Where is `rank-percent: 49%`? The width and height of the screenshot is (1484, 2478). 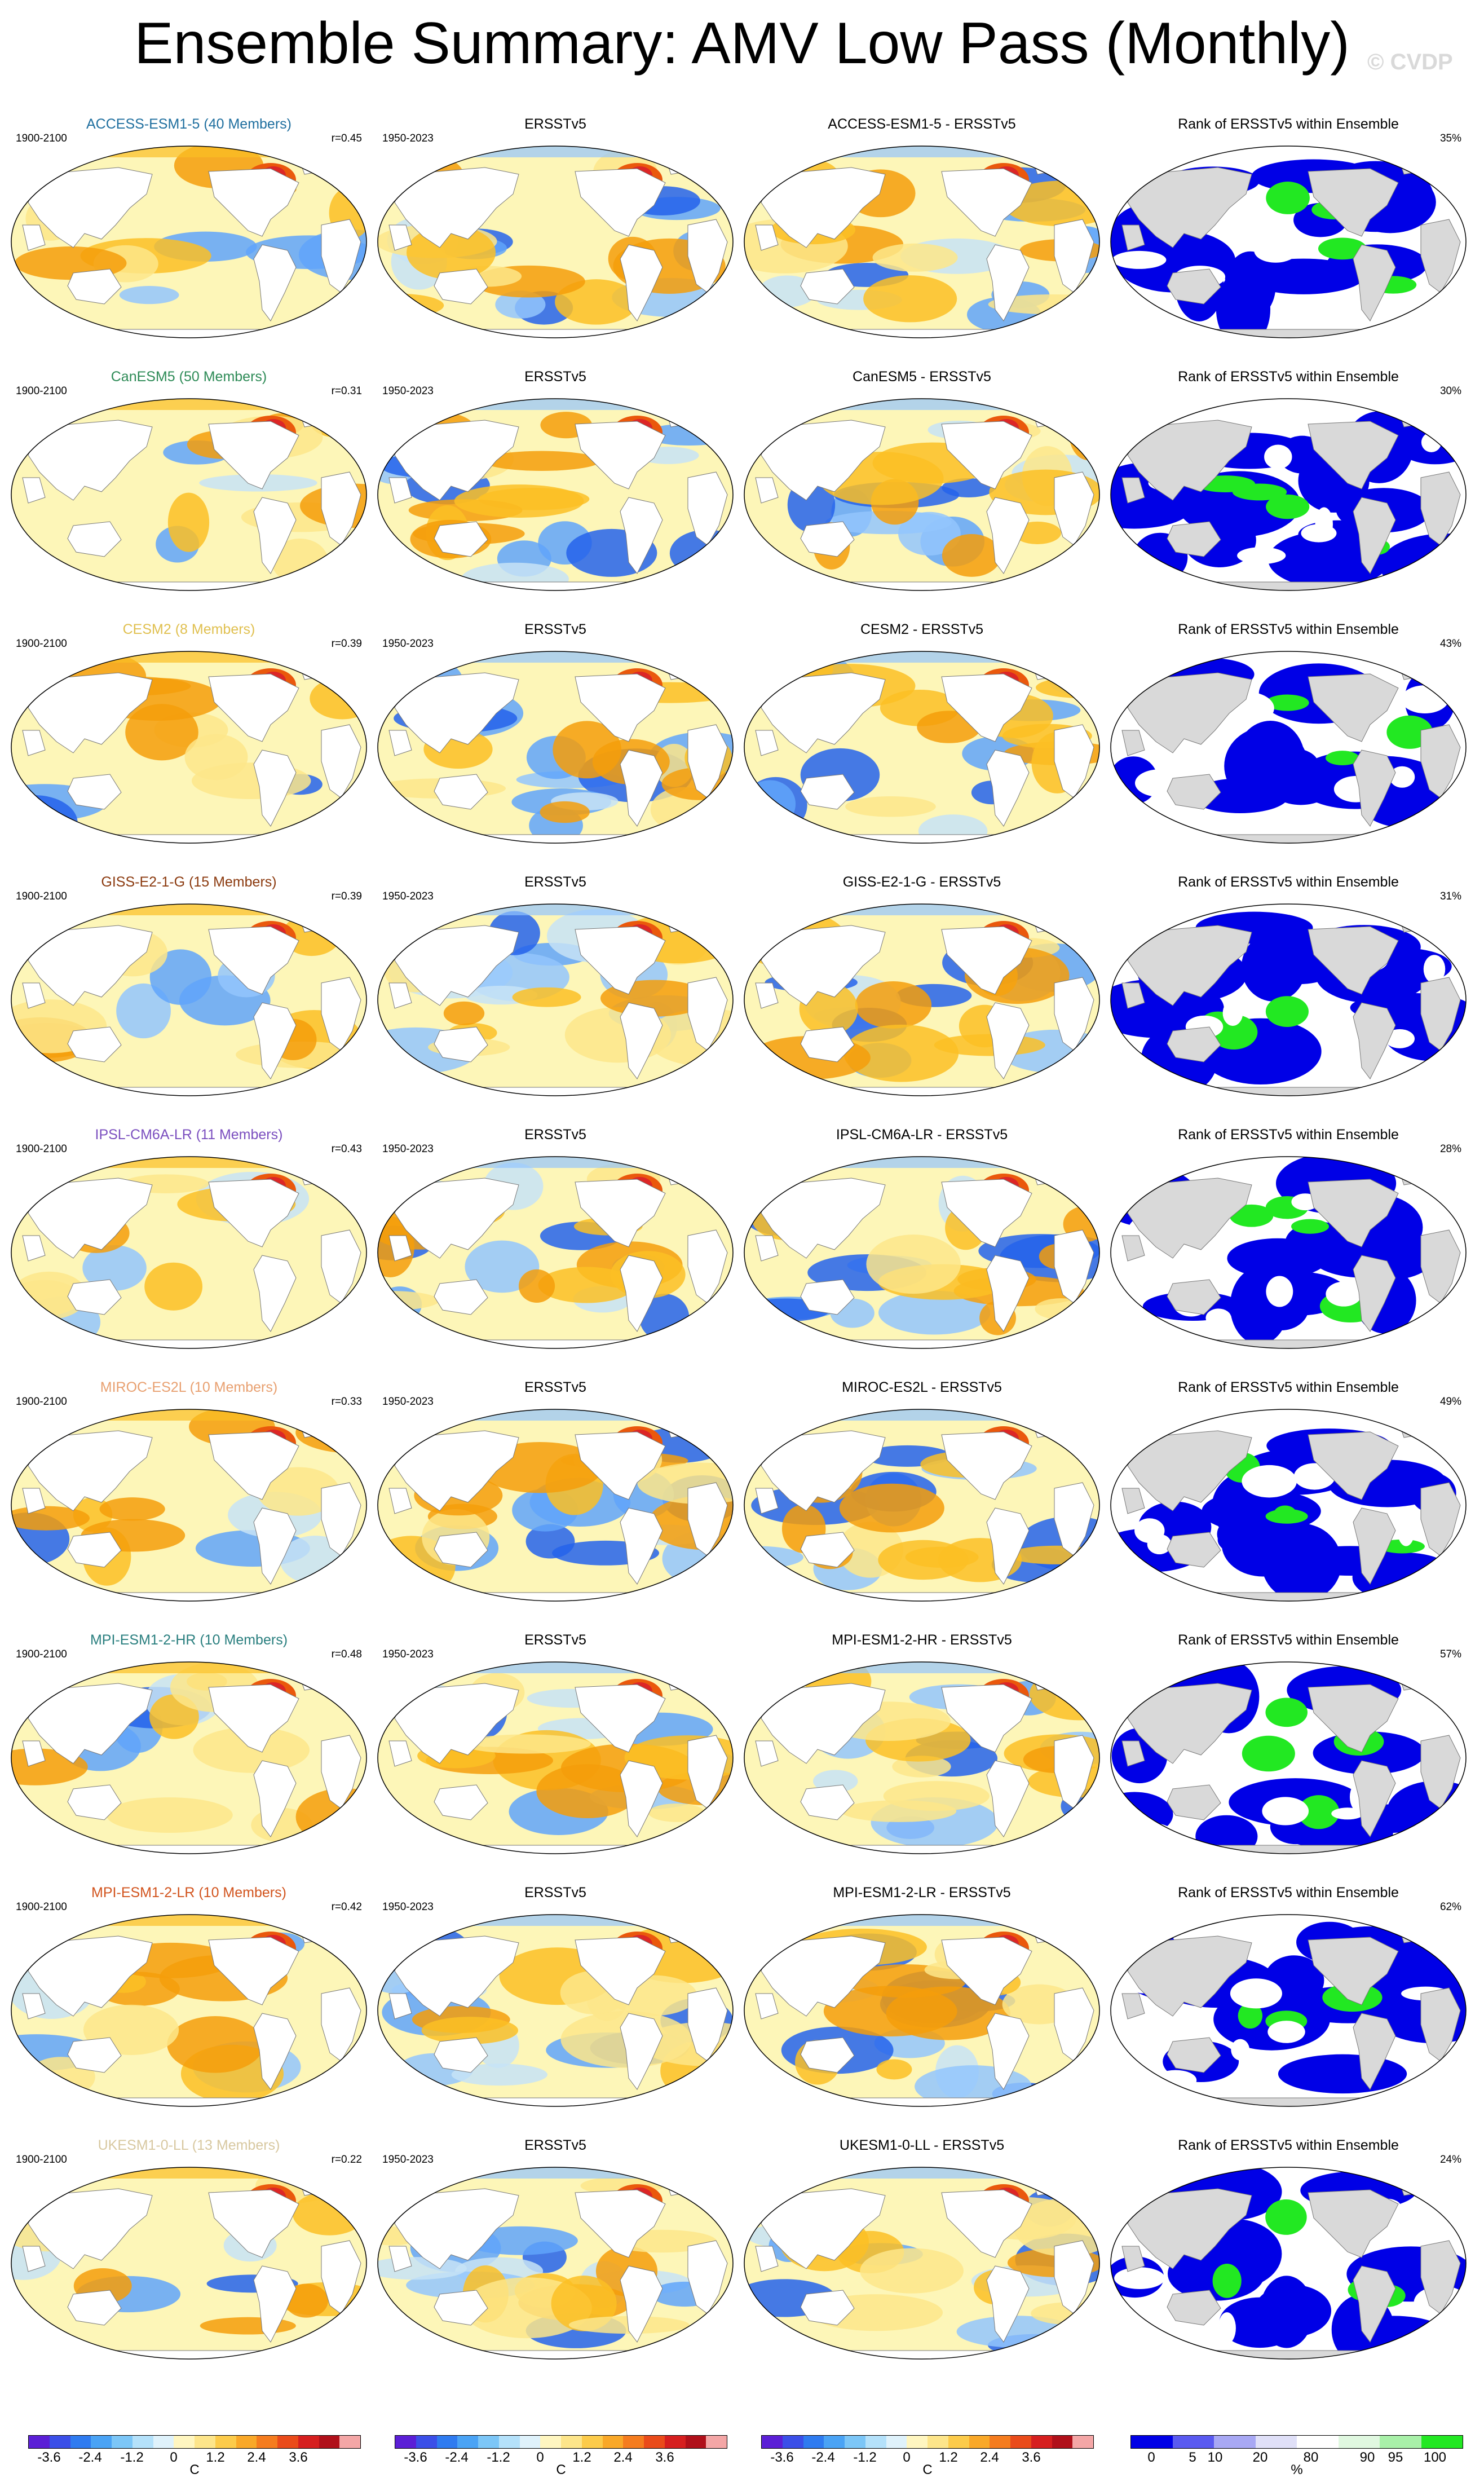
rank-percent: 49% is located at coordinates (1450, 1402).